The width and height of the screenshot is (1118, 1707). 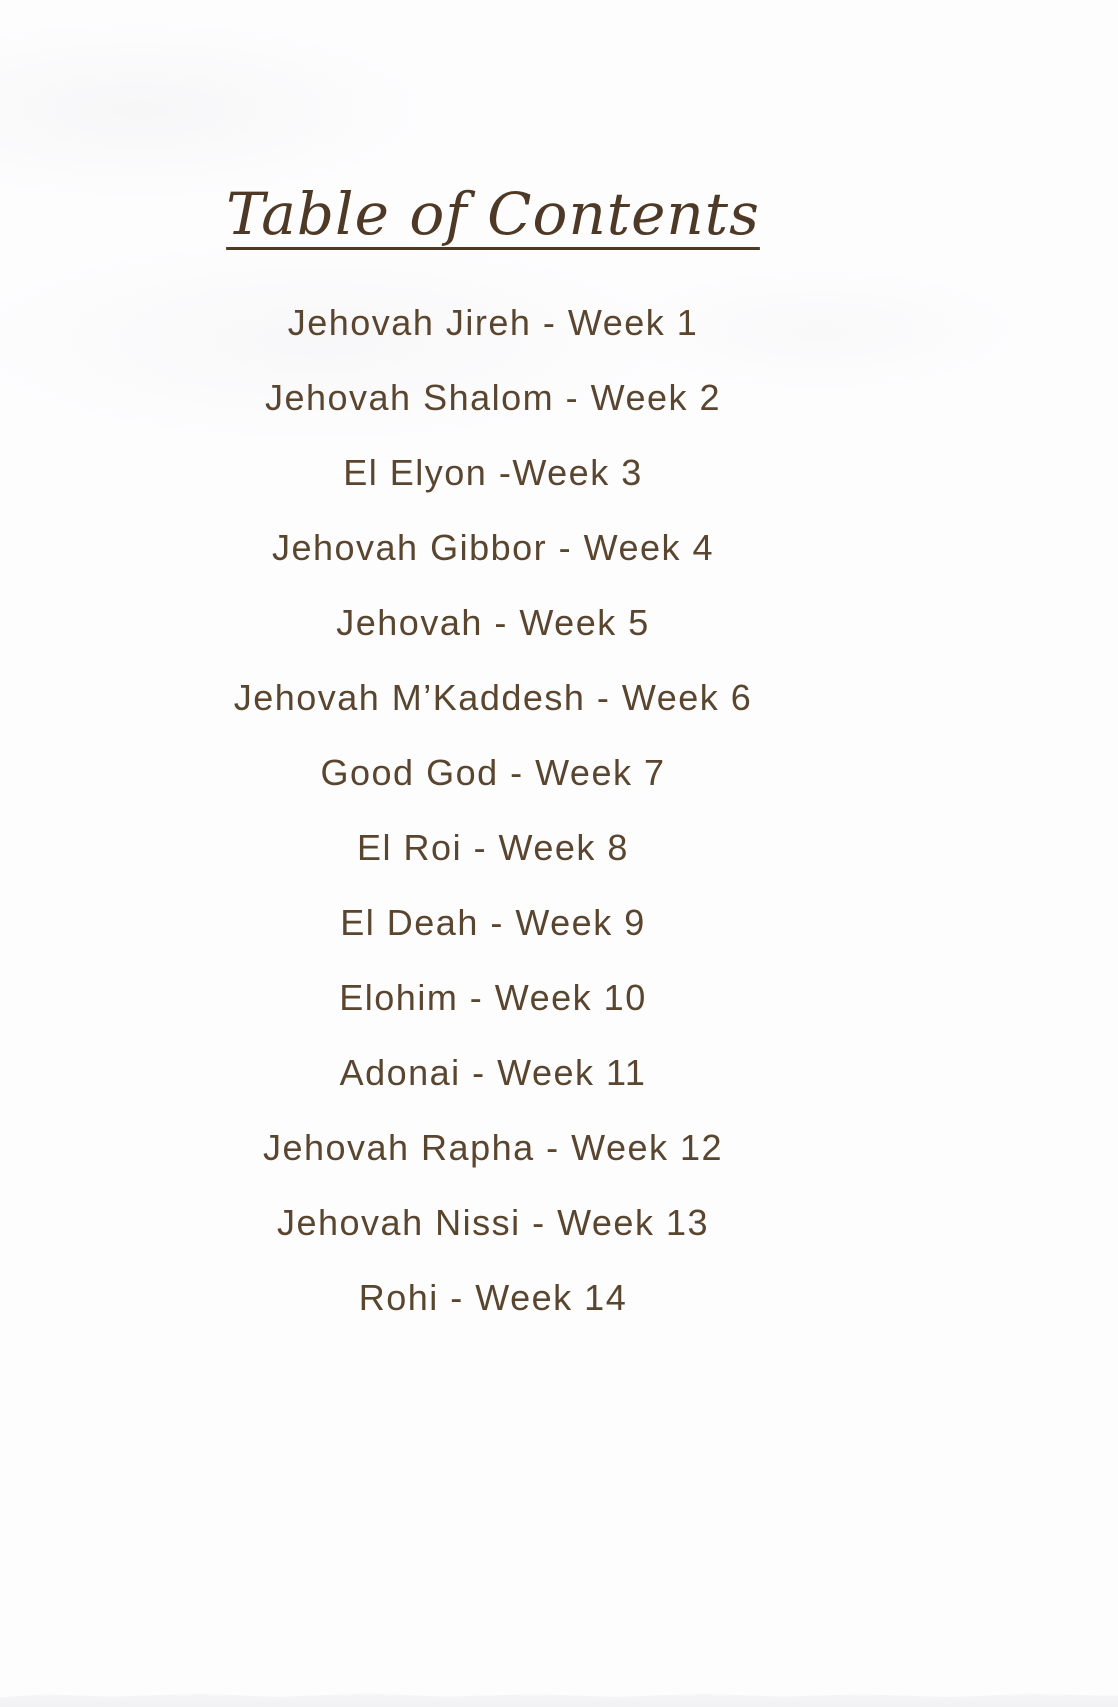 I want to click on toc-entry: Adonai - Week 11, so click(x=493, y=1072).